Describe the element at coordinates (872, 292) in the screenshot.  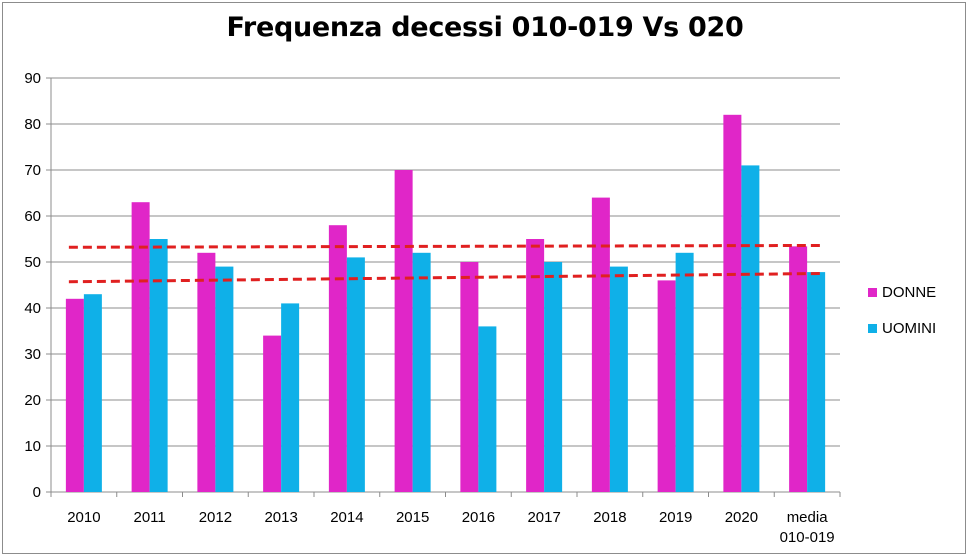
I see `legend-swatch-donne` at that location.